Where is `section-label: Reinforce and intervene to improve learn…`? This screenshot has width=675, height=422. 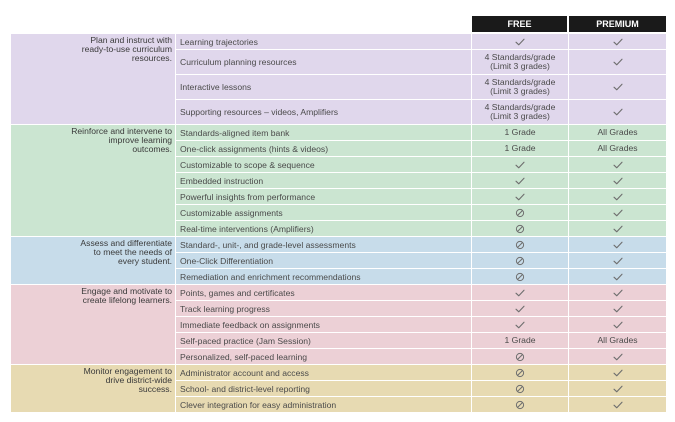
section-label: Reinforce and intervene to improve learn… is located at coordinates (93, 180).